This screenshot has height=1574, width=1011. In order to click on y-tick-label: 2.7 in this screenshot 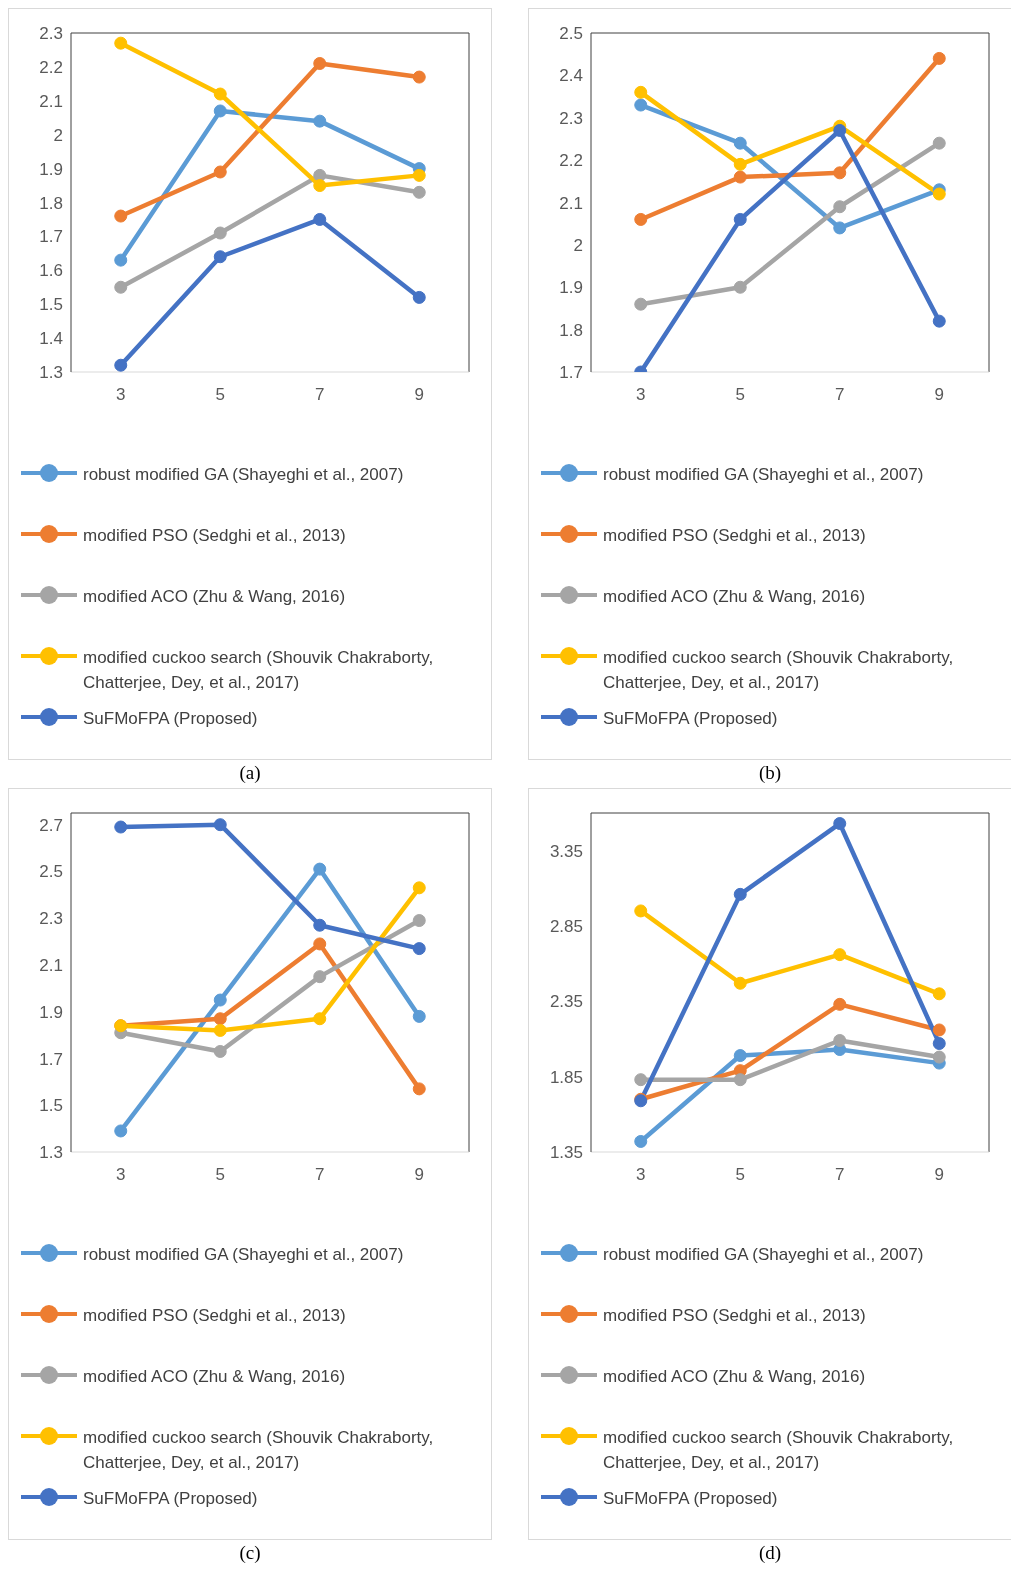, I will do `click(51, 825)`.